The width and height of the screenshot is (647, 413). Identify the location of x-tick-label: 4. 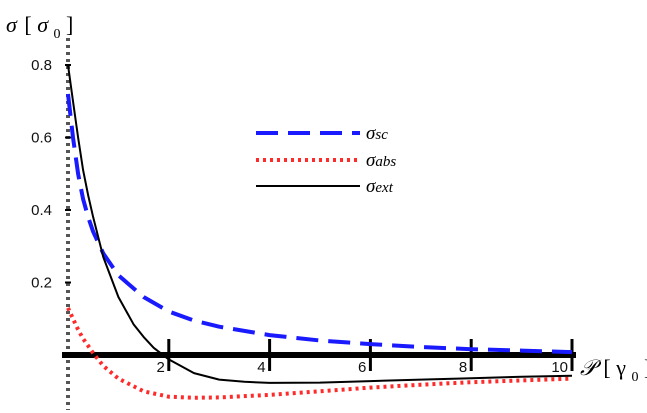
(261, 367).